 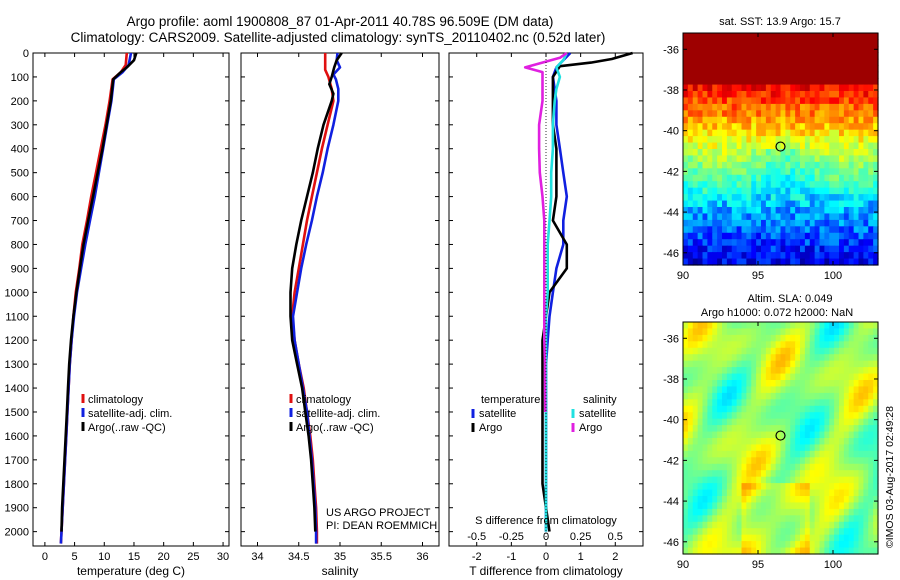 What do you see at coordinates (20, 174) in the screenshot?
I see `y-tick-label: 500` at bounding box center [20, 174].